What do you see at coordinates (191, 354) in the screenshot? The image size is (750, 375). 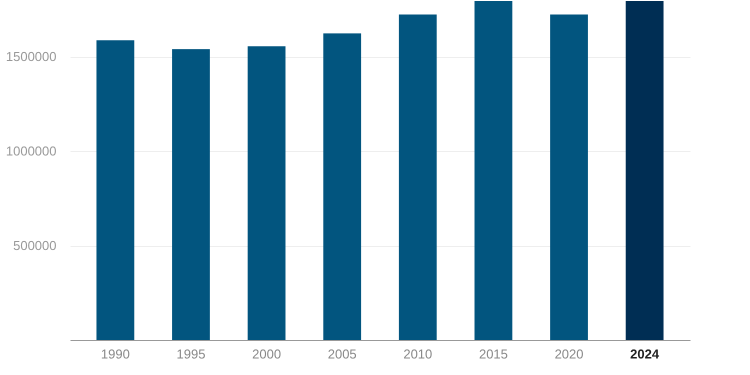 I see `x-tick-label: 1995` at bounding box center [191, 354].